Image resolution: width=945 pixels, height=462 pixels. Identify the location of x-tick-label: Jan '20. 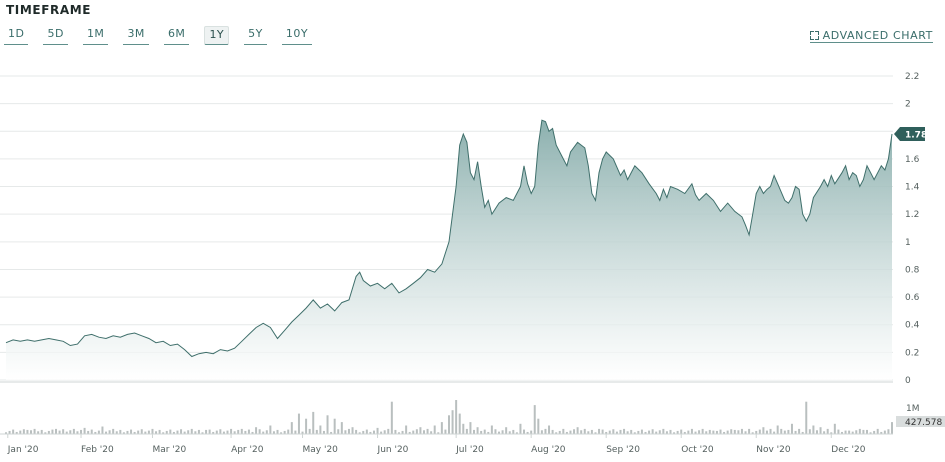
(23, 450).